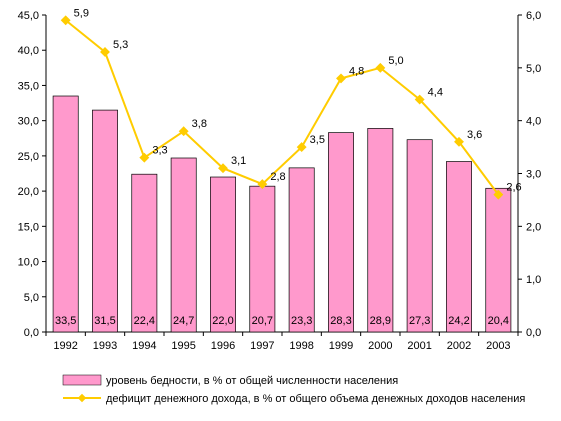  Describe the element at coordinates (474, 135) in the screenshot. I see `line-data-label: 3,6` at that location.